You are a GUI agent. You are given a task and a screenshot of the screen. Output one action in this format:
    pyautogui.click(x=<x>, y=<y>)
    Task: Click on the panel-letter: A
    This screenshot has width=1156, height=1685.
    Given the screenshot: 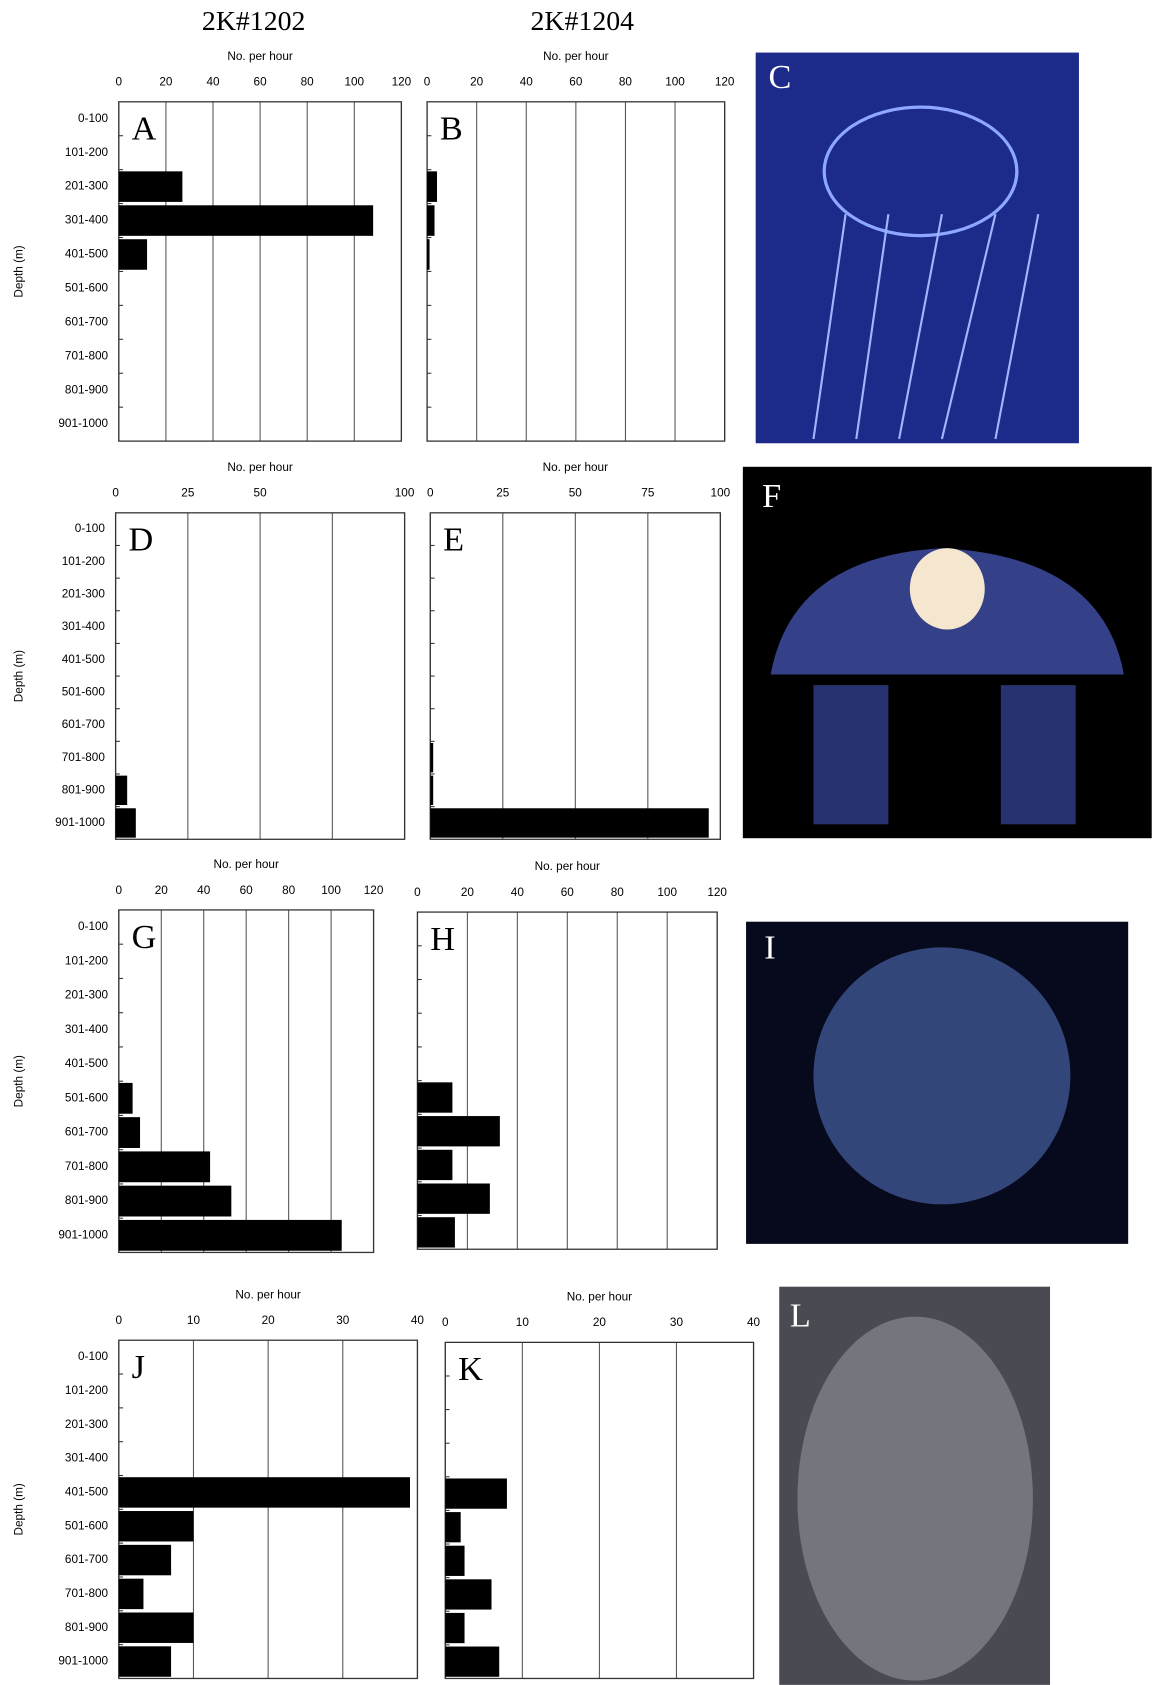 What is the action you would take?
    pyautogui.click(x=144, y=129)
    